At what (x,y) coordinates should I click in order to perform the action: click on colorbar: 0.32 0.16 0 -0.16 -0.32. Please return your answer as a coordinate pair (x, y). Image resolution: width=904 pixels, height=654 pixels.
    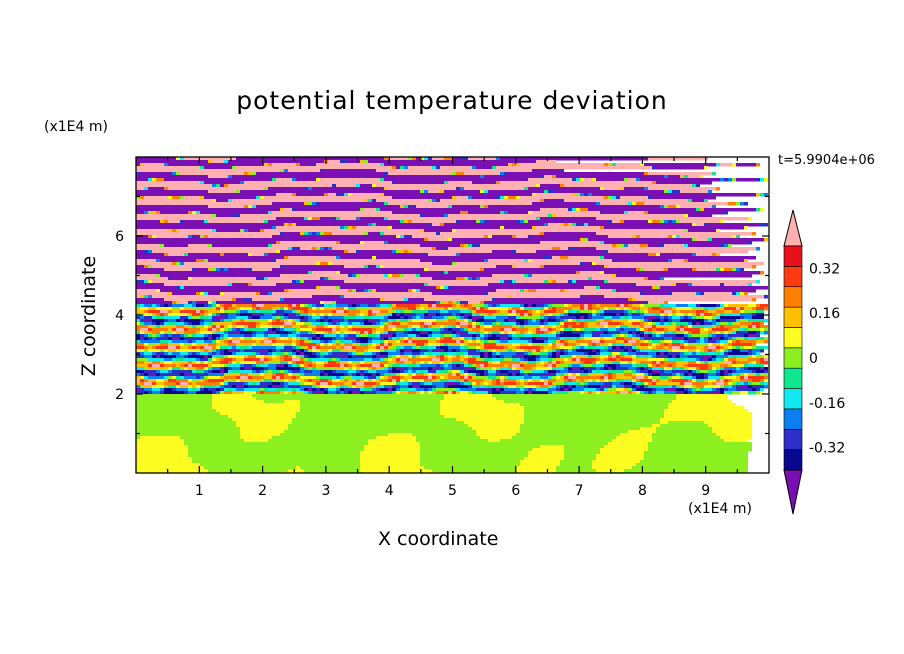
    Looking at the image, I should click on (814, 362).